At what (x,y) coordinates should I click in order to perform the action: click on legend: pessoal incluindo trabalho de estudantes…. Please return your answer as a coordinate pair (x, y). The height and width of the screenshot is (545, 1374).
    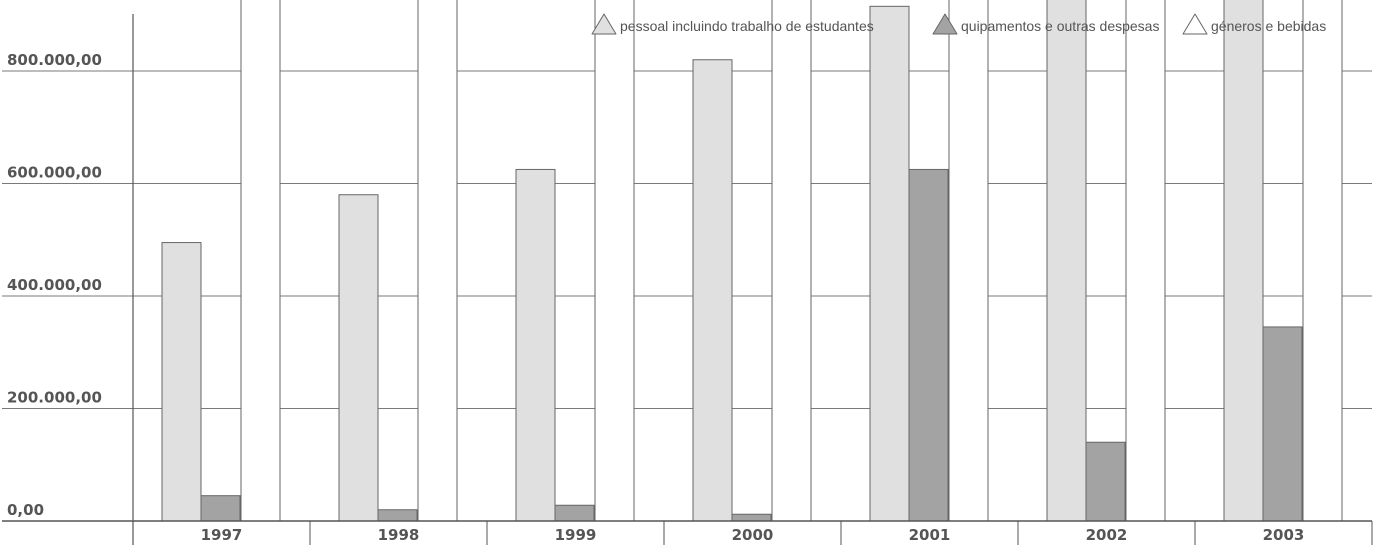
    Looking at the image, I should click on (958, 24).